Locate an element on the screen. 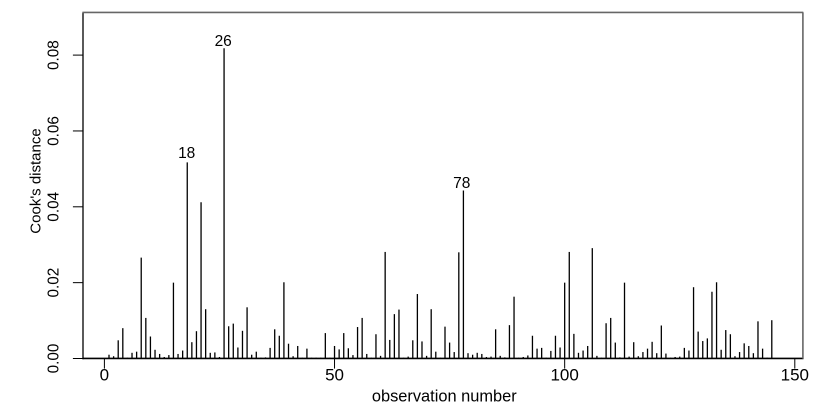 The image size is (821, 414). svg-text: 0.08 is located at coordinates (53, 55).